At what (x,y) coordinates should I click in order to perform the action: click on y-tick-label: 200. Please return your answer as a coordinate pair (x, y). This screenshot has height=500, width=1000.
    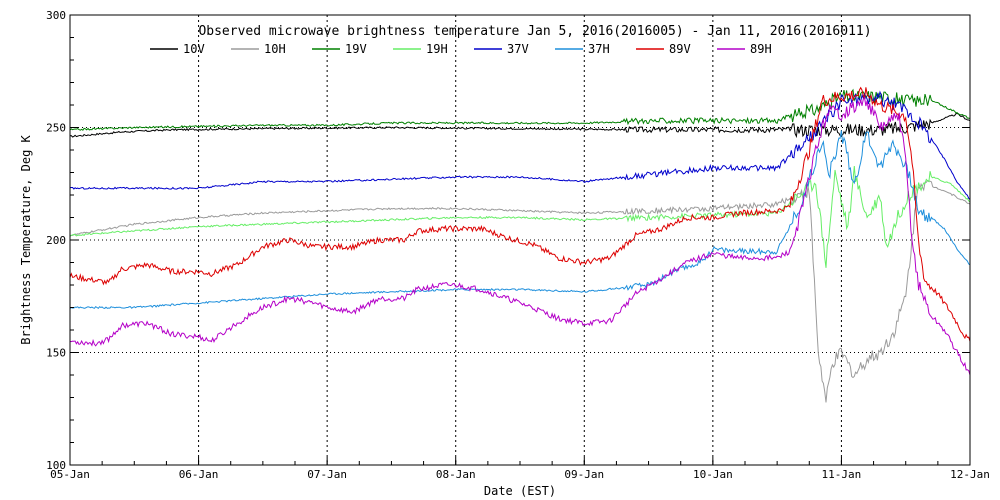
    Looking at the image, I should click on (56, 240).